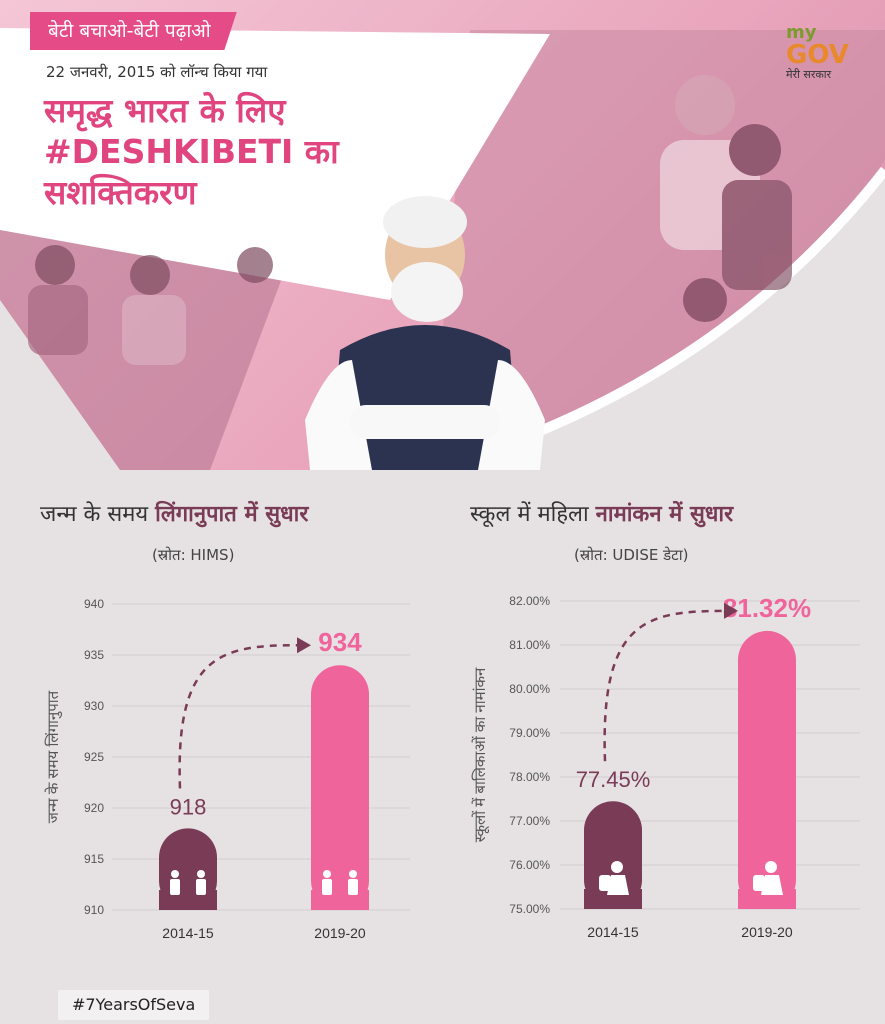  I want to click on students-photo, so click(150, 305).